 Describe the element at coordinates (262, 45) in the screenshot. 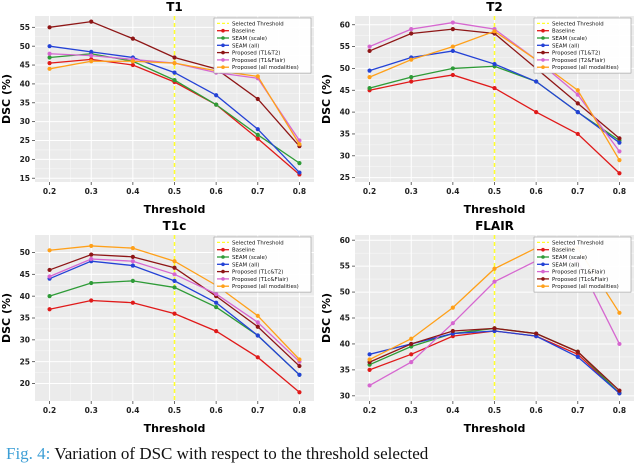

I see `legend-box` at that location.